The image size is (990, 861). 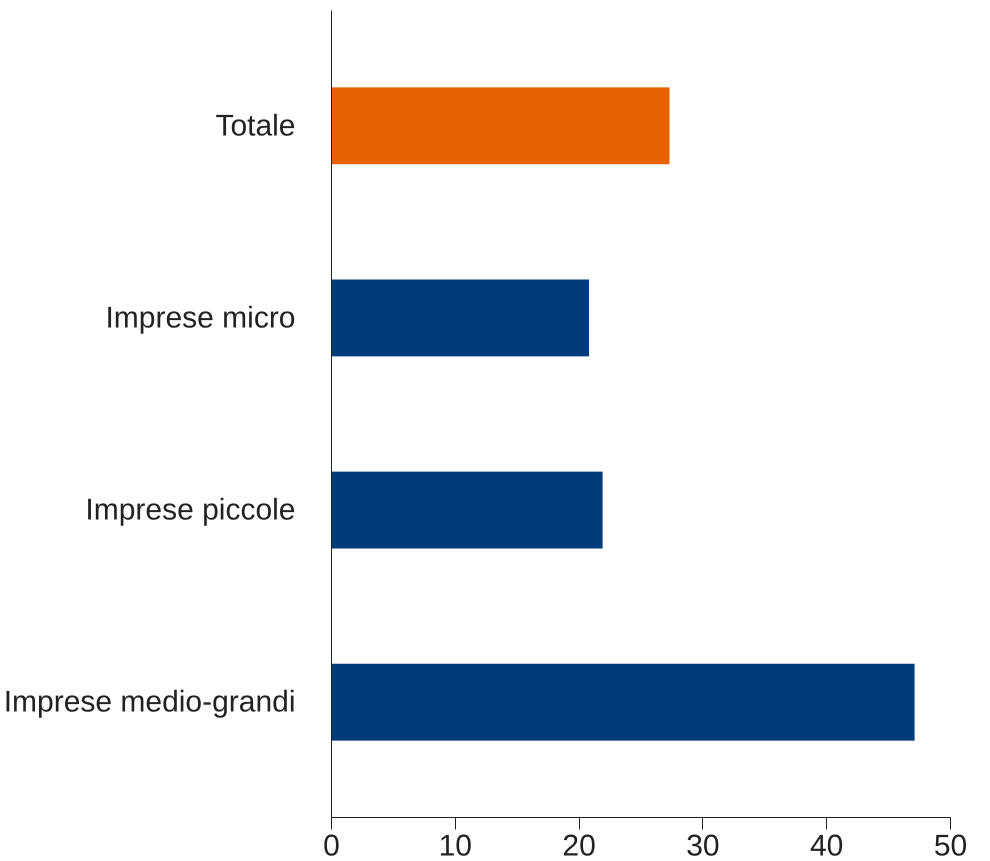 I want to click on y-tick-label: Imprese micro, so click(x=200, y=317).